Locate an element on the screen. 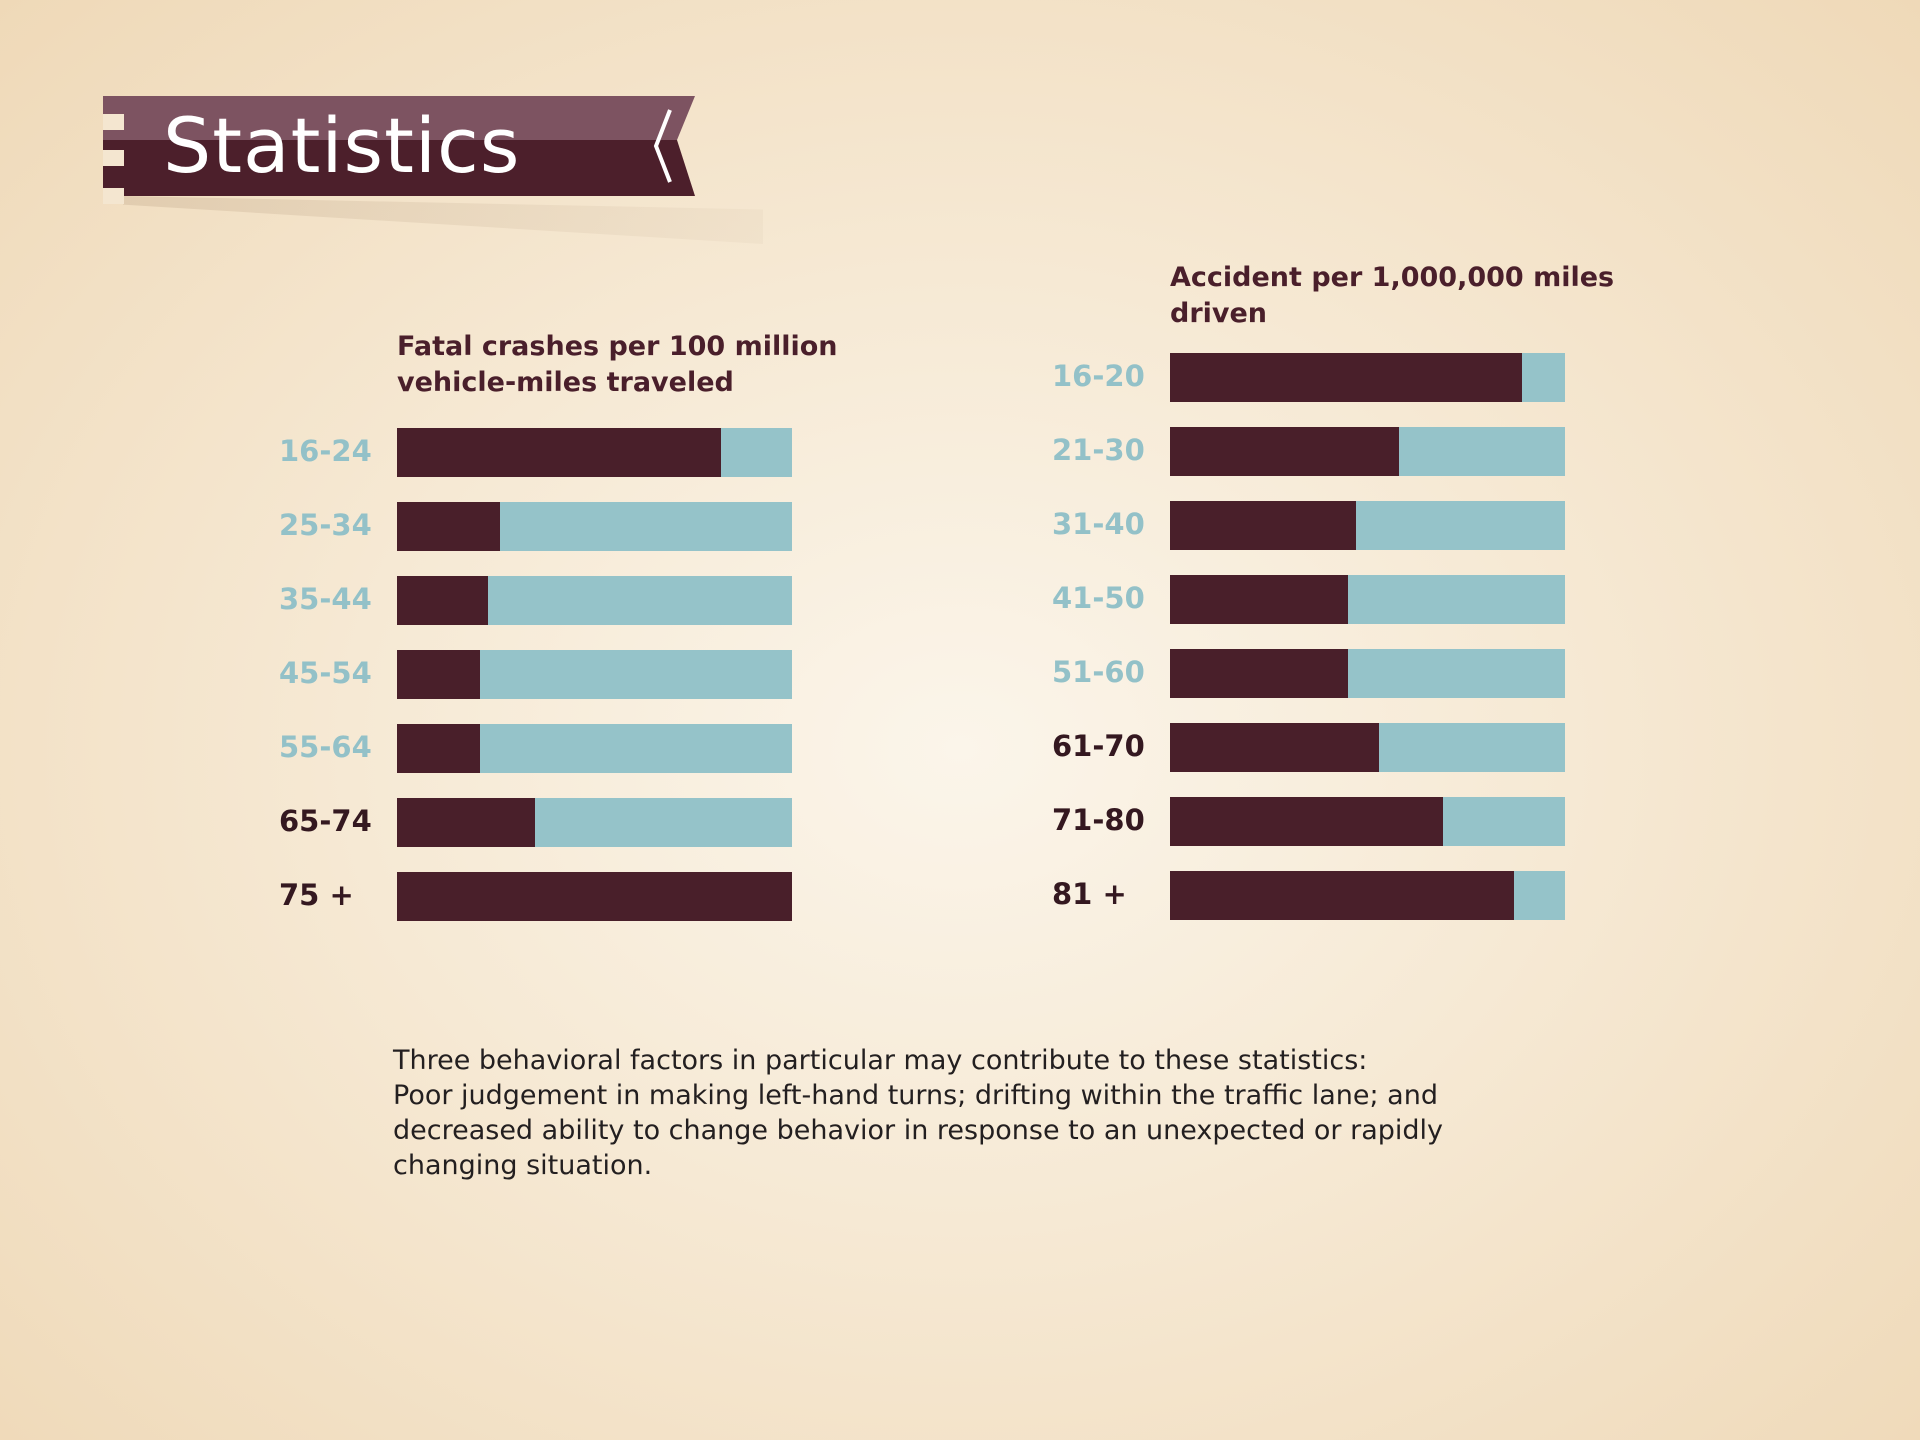 This screenshot has height=1440, width=1920. fatal-category-label: 35-44 is located at coordinates (325, 599).